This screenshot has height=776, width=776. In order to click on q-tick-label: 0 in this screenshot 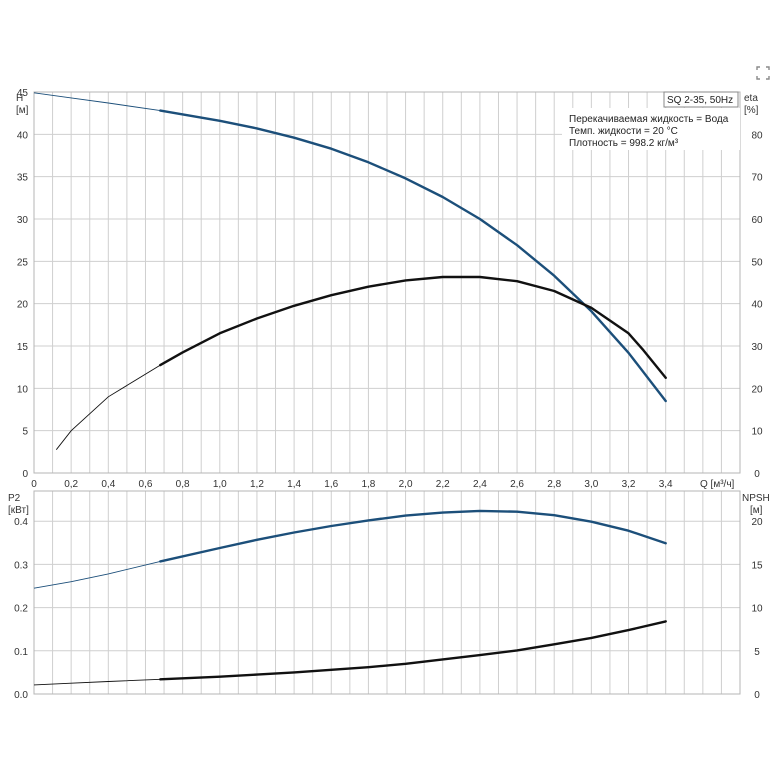, I will do `click(34, 484)`.